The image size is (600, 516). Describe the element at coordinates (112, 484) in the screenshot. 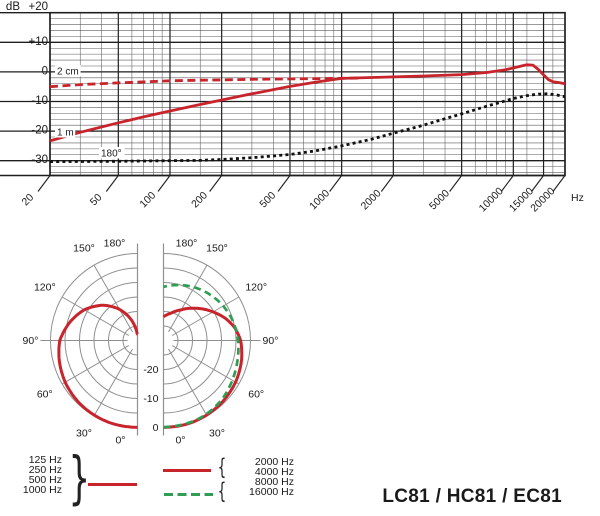

I see `low-frequency-line-swatch` at that location.